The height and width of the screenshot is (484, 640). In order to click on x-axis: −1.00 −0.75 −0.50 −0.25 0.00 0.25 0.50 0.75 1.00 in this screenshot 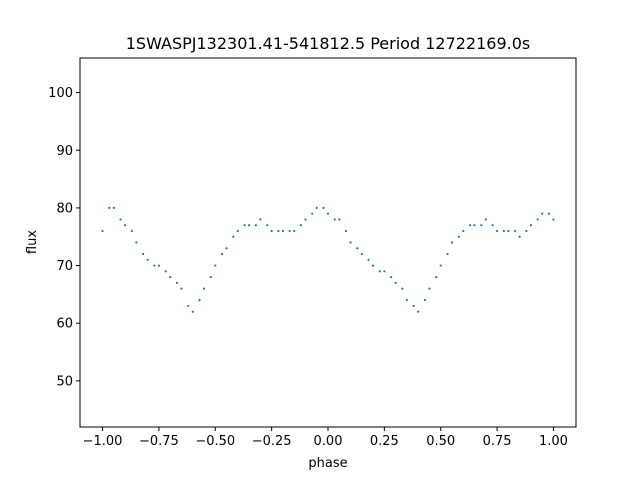, I will do `click(325, 438)`.